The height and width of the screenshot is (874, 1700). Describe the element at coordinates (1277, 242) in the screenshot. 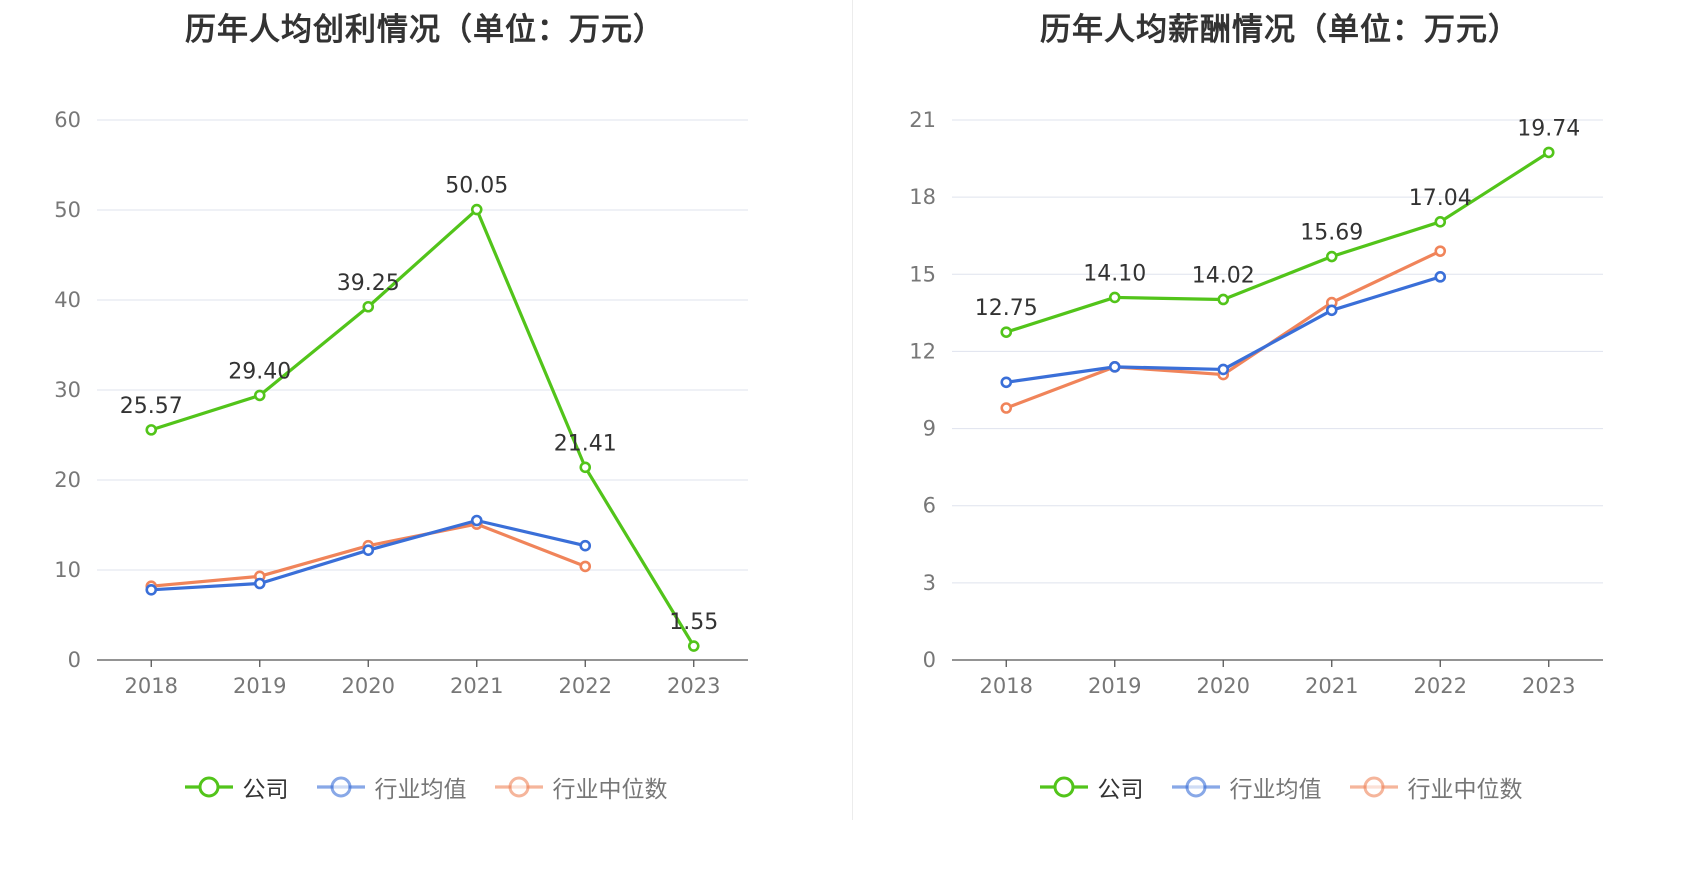

I see `series-line` at that location.